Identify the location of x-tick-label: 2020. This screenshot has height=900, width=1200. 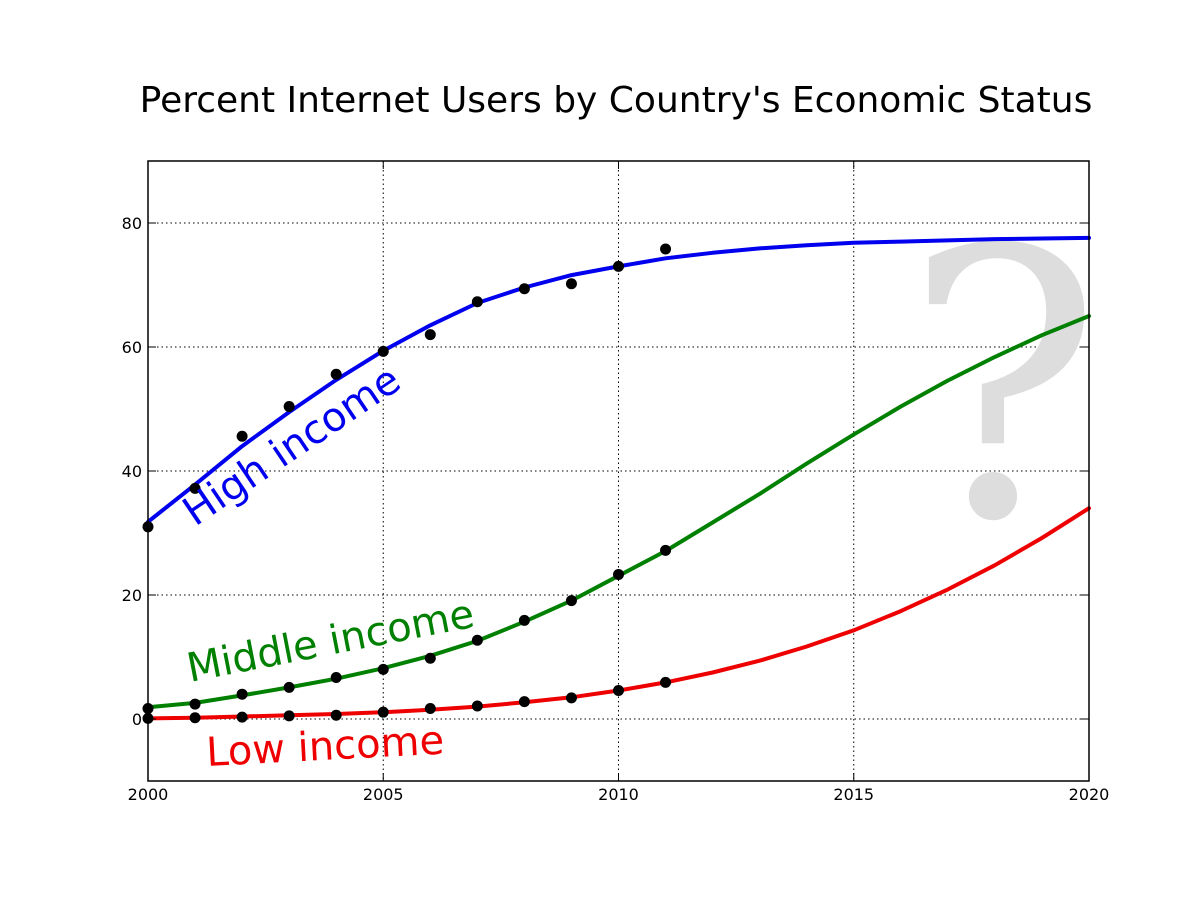
(1089, 794).